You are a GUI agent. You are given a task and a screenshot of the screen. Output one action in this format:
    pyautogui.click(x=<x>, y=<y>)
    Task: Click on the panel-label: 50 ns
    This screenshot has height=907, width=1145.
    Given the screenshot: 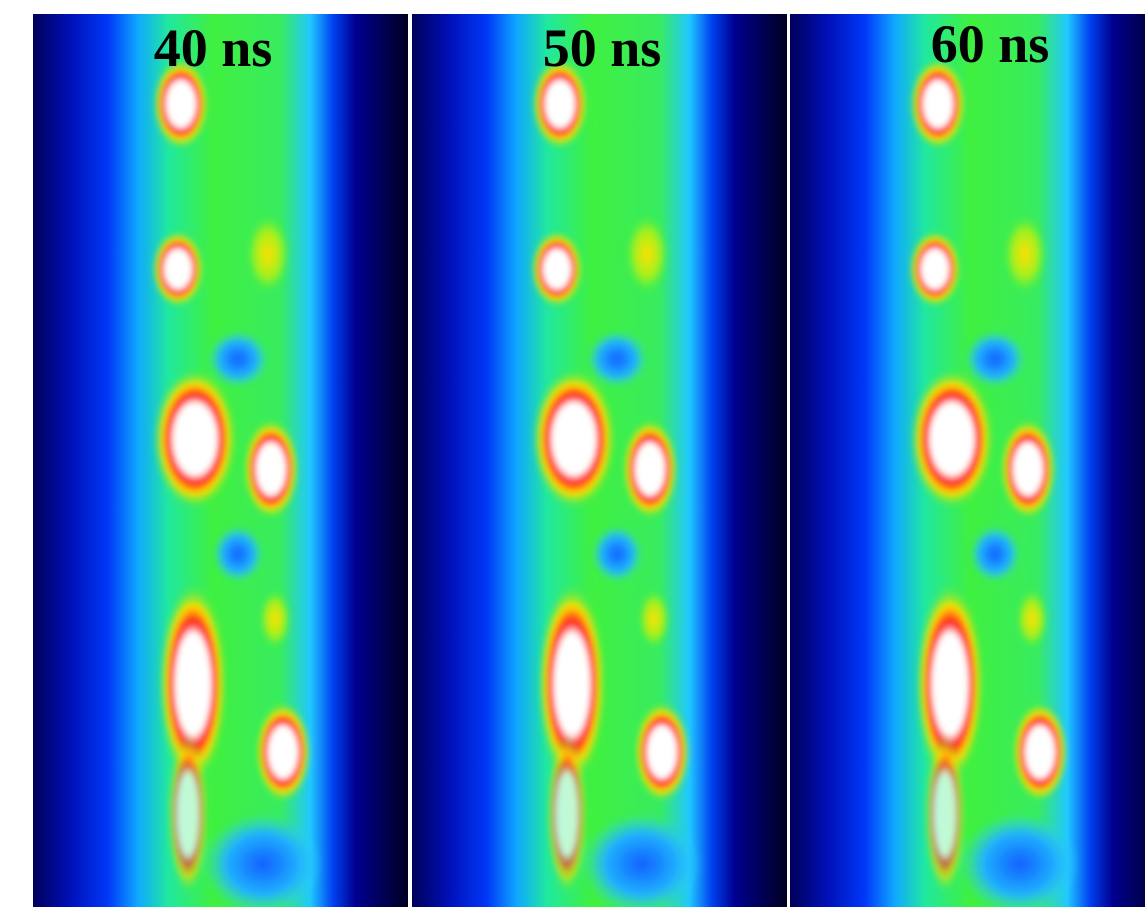 What is the action you would take?
    pyautogui.click(x=602, y=48)
    